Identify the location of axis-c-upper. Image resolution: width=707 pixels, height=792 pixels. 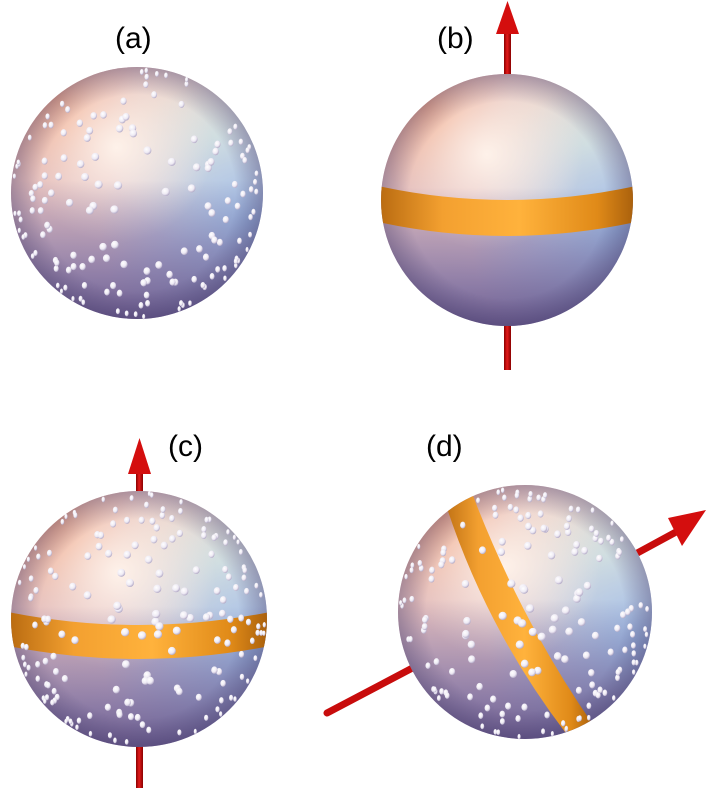
(139, 490).